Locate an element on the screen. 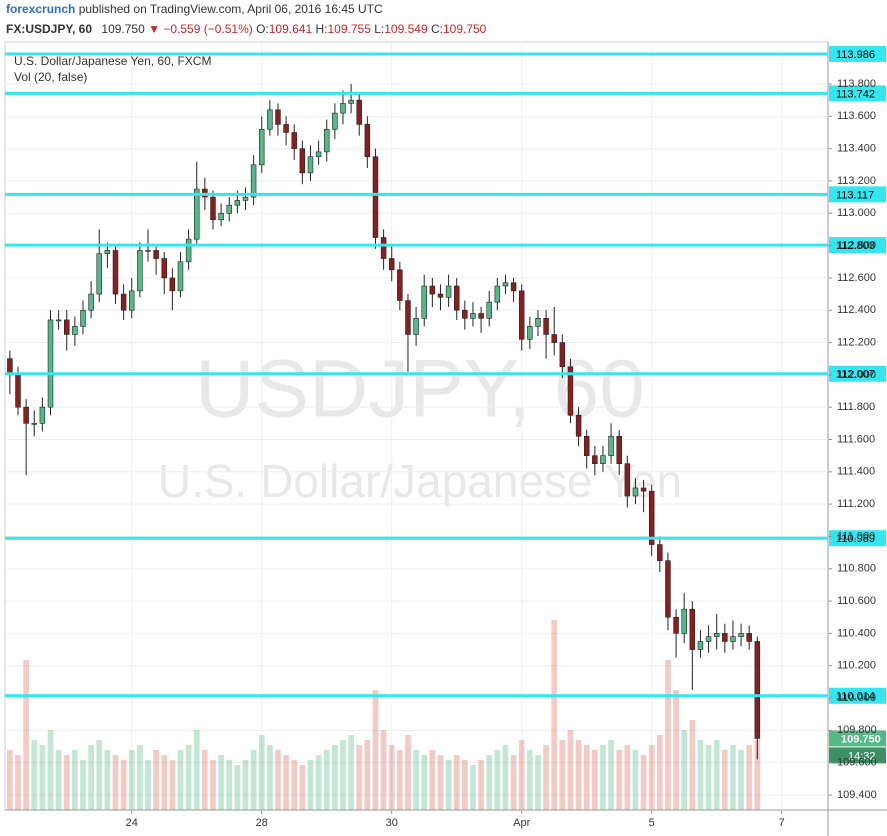 The image size is (887, 836). l-value: 109.549 is located at coordinates (406, 29).